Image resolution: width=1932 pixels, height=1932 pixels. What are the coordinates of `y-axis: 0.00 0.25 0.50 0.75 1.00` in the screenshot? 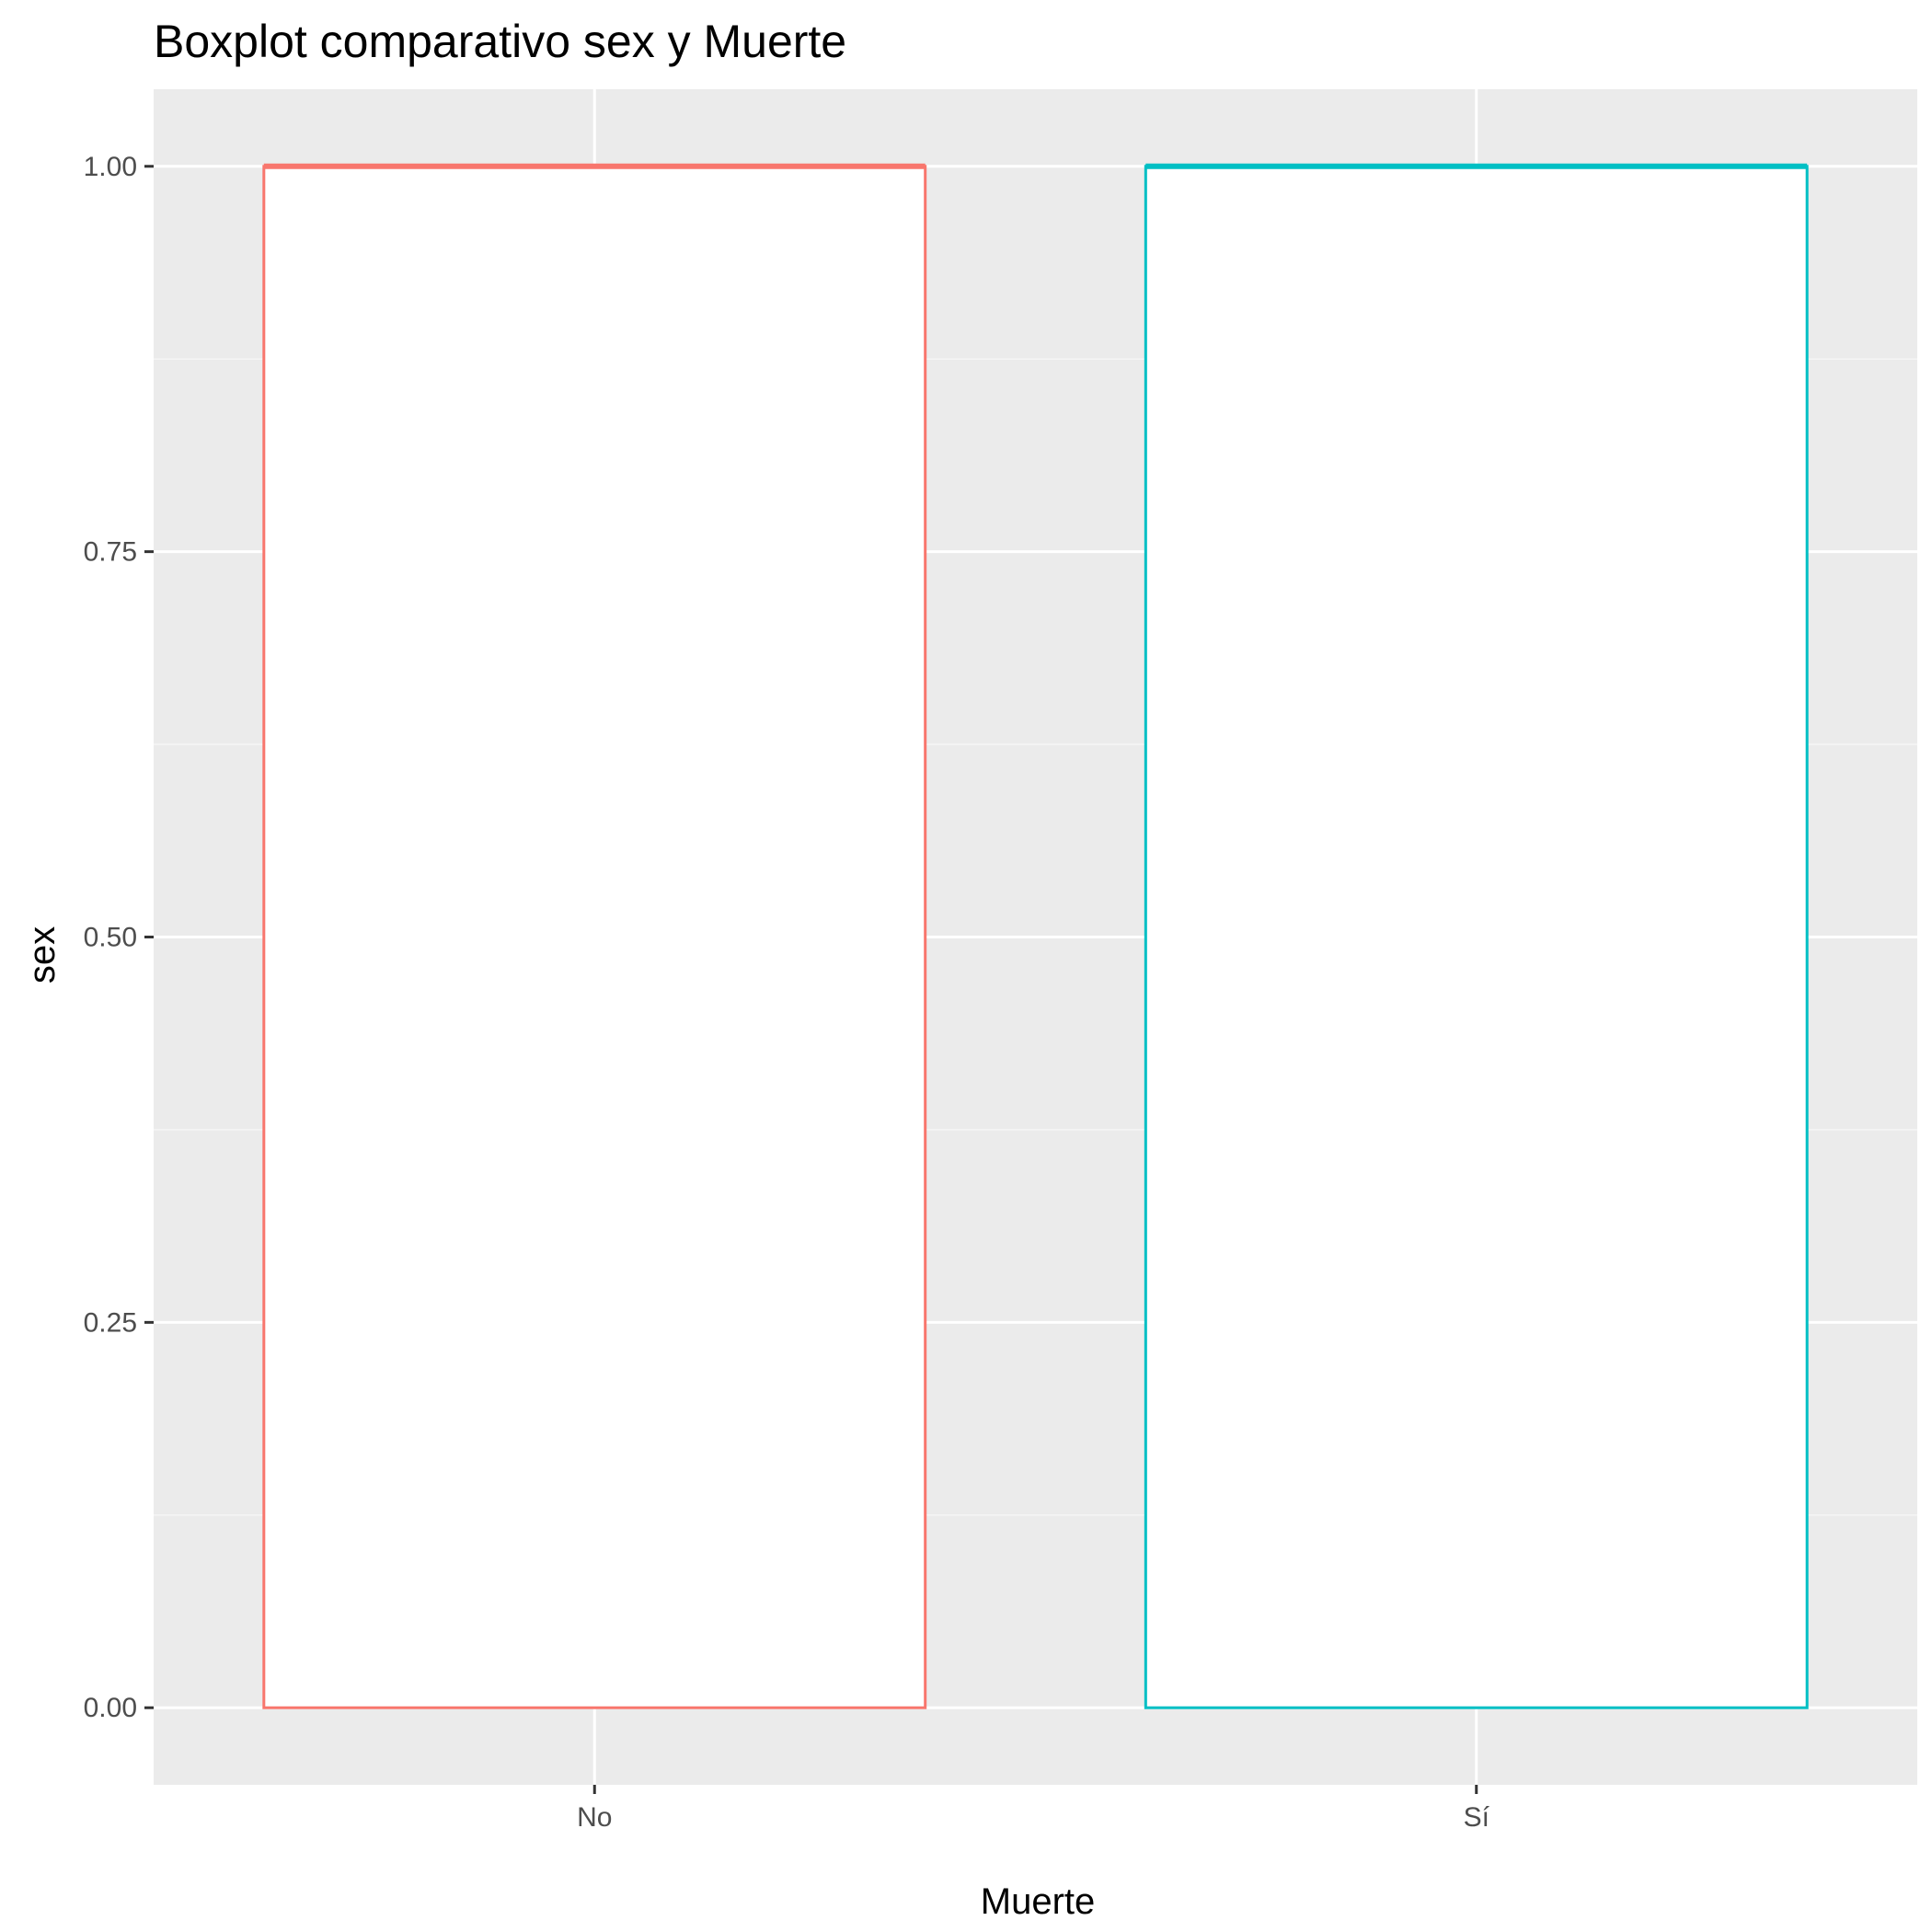 It's located at (119, 937).